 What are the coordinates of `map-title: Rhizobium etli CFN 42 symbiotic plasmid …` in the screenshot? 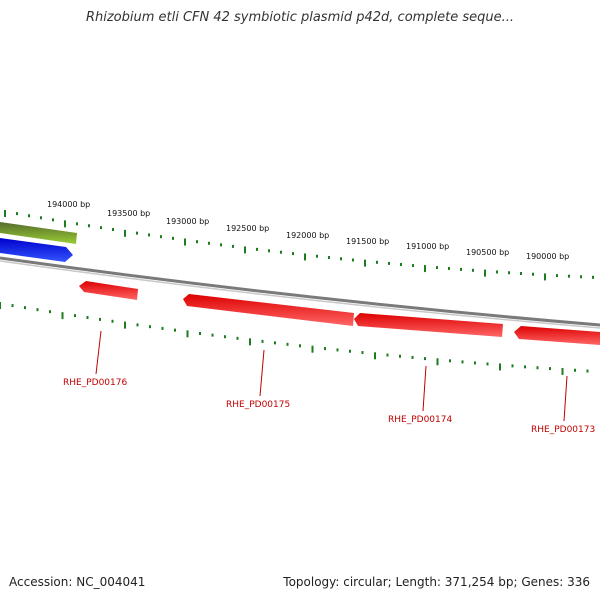 It's located at (300, 17).